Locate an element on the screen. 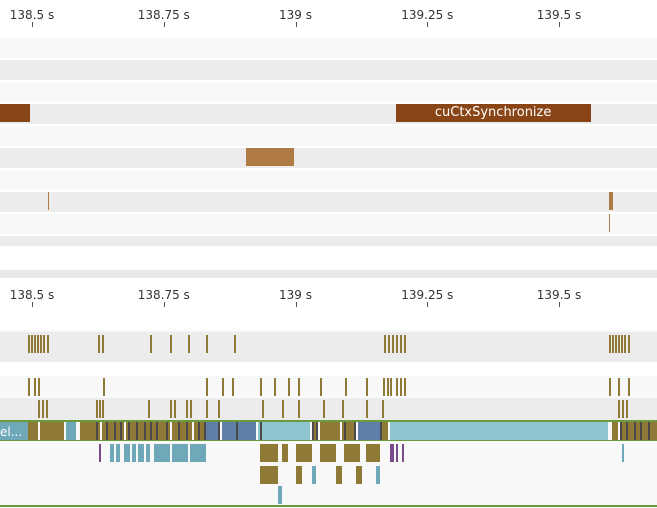  stream-divider is located at coordinates (328, 440).